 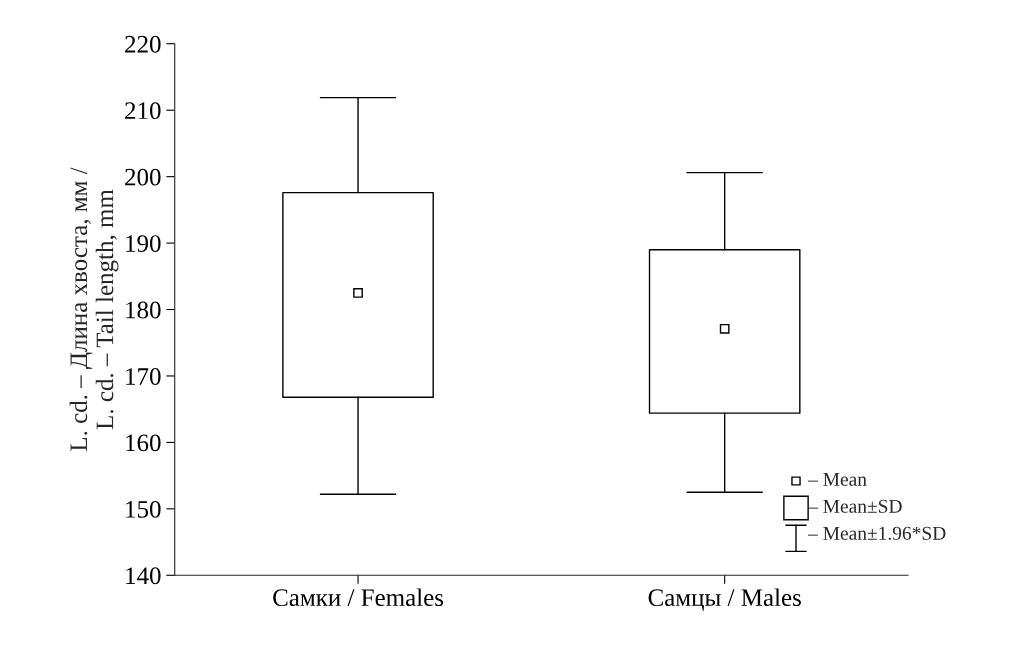 I want to click on y-tick-label: 220, so click(x=143, y=44).